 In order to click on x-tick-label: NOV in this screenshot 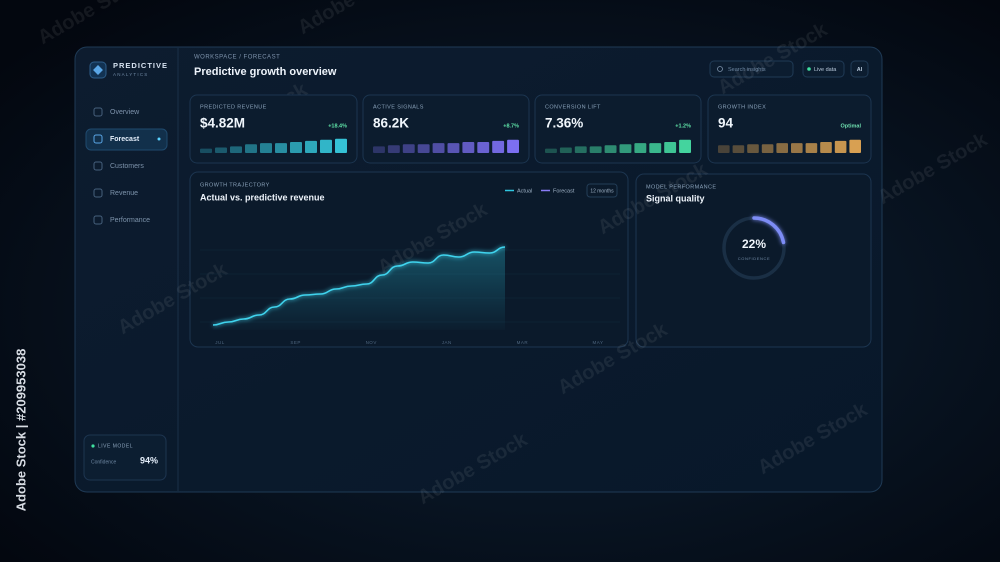, I will do `click(371, 342)`.